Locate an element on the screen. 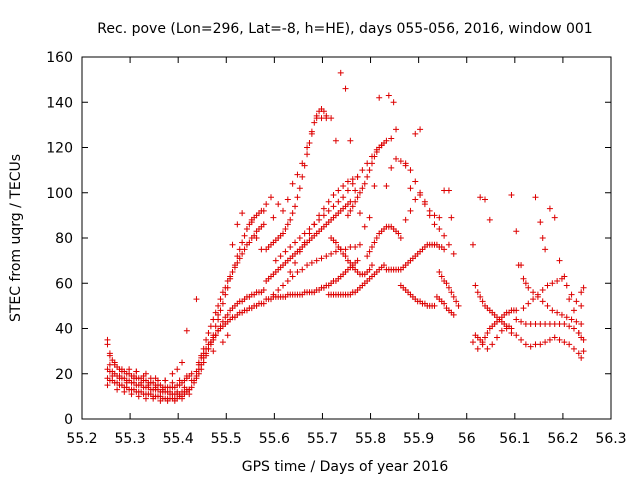 This screenshot has width=640, height=480. x-tick-label: 55.8 is located at coordinates (370, 439).